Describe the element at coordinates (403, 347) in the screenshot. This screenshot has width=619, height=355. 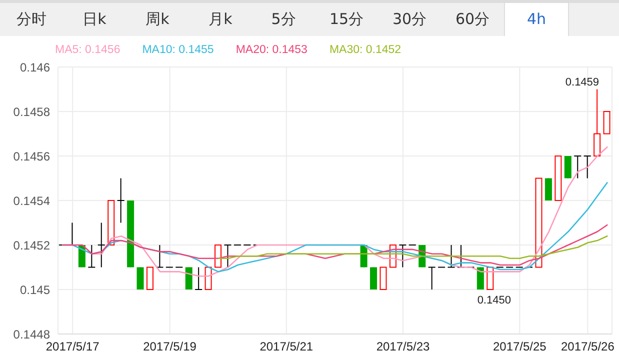
I see `x-tick-label: 2017/5/23` at that location.